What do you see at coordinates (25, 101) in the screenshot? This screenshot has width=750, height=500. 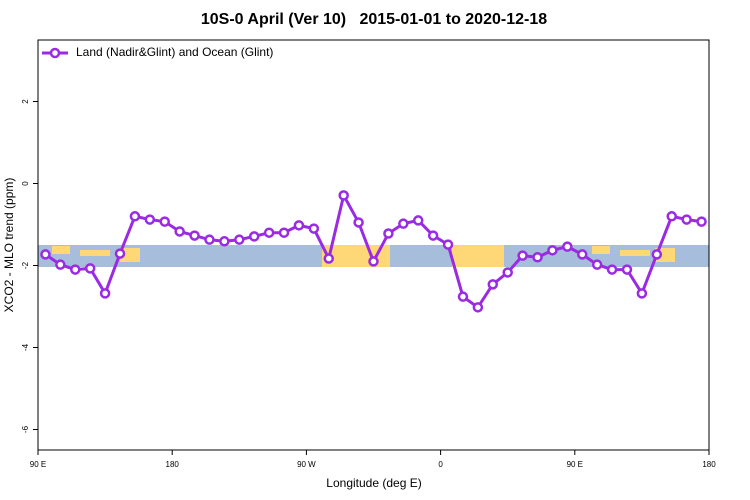 I see `y-tick-label: 2` at bounding box center [25, 101].